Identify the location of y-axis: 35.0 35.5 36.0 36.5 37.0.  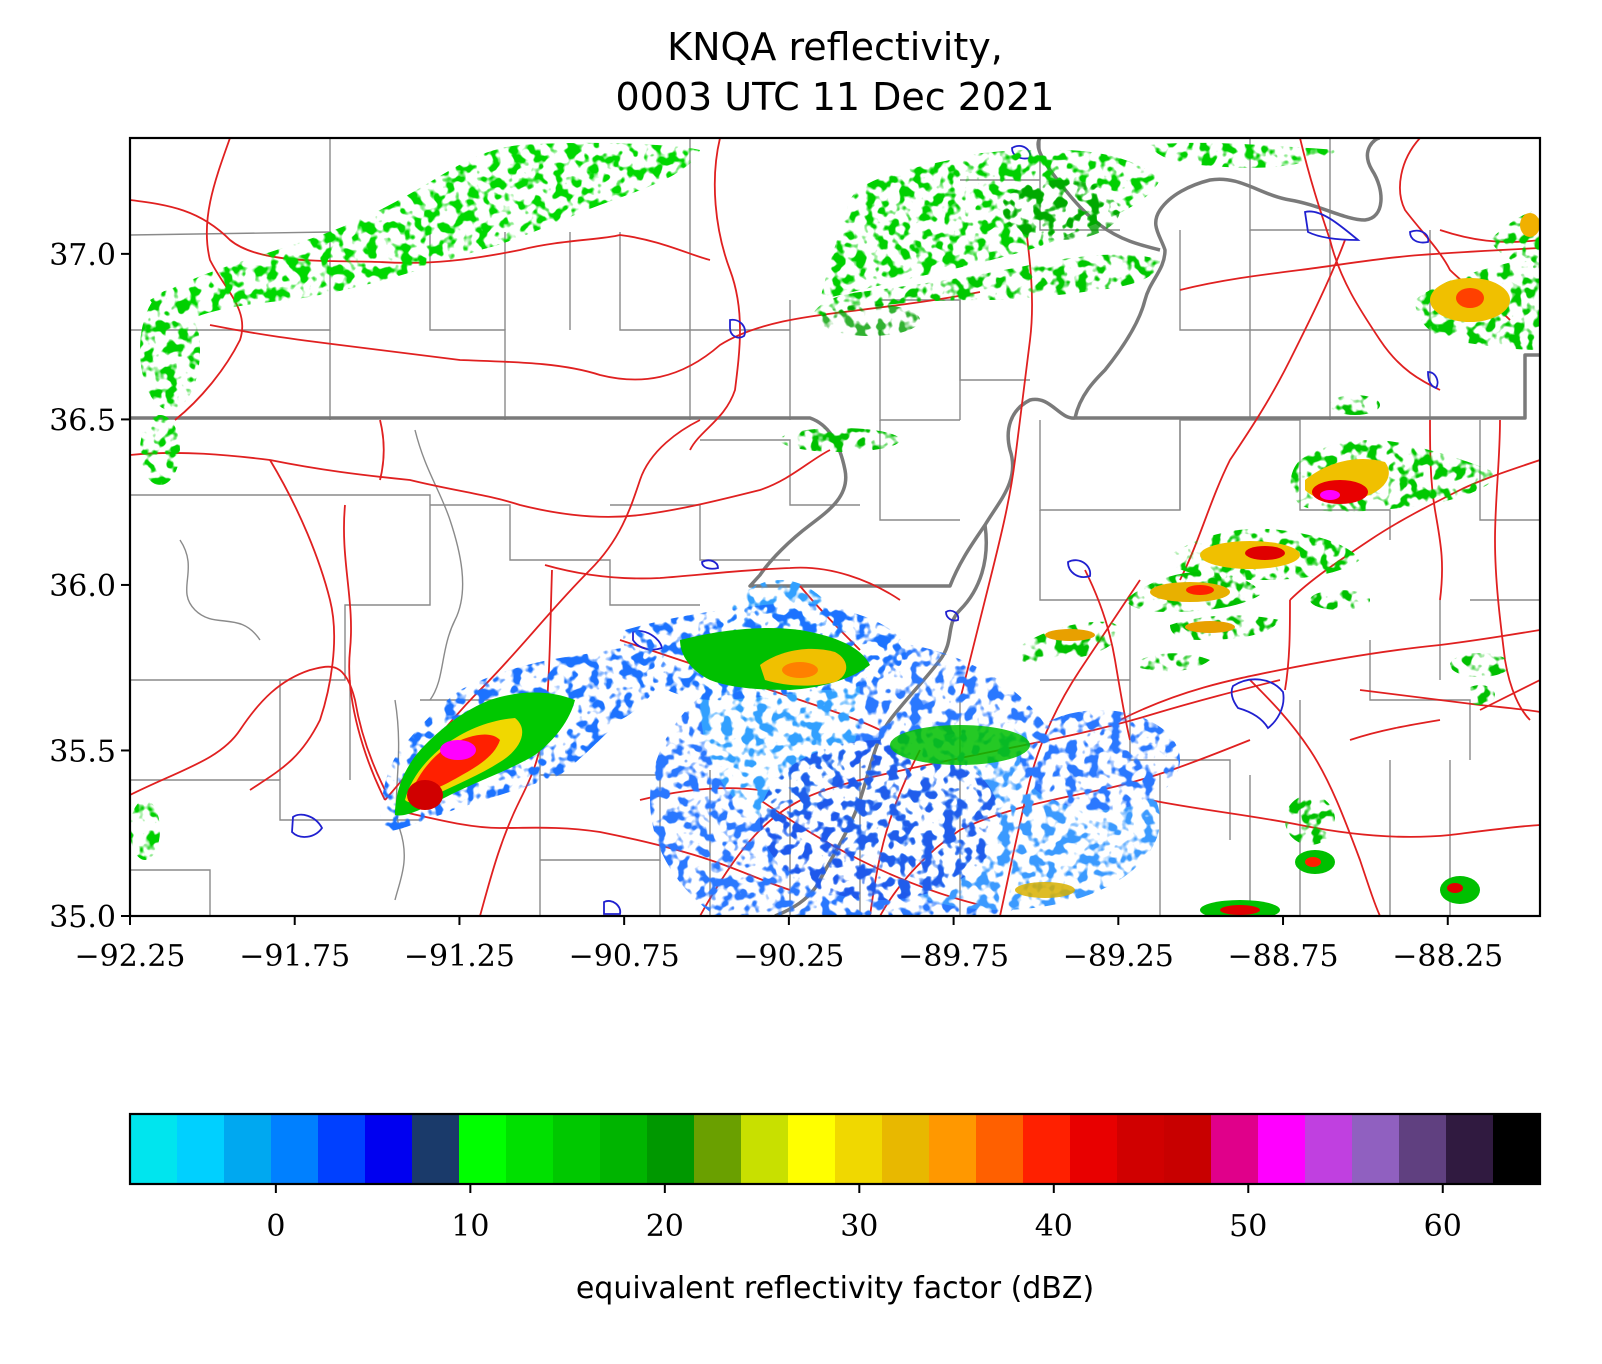
(89, 586).